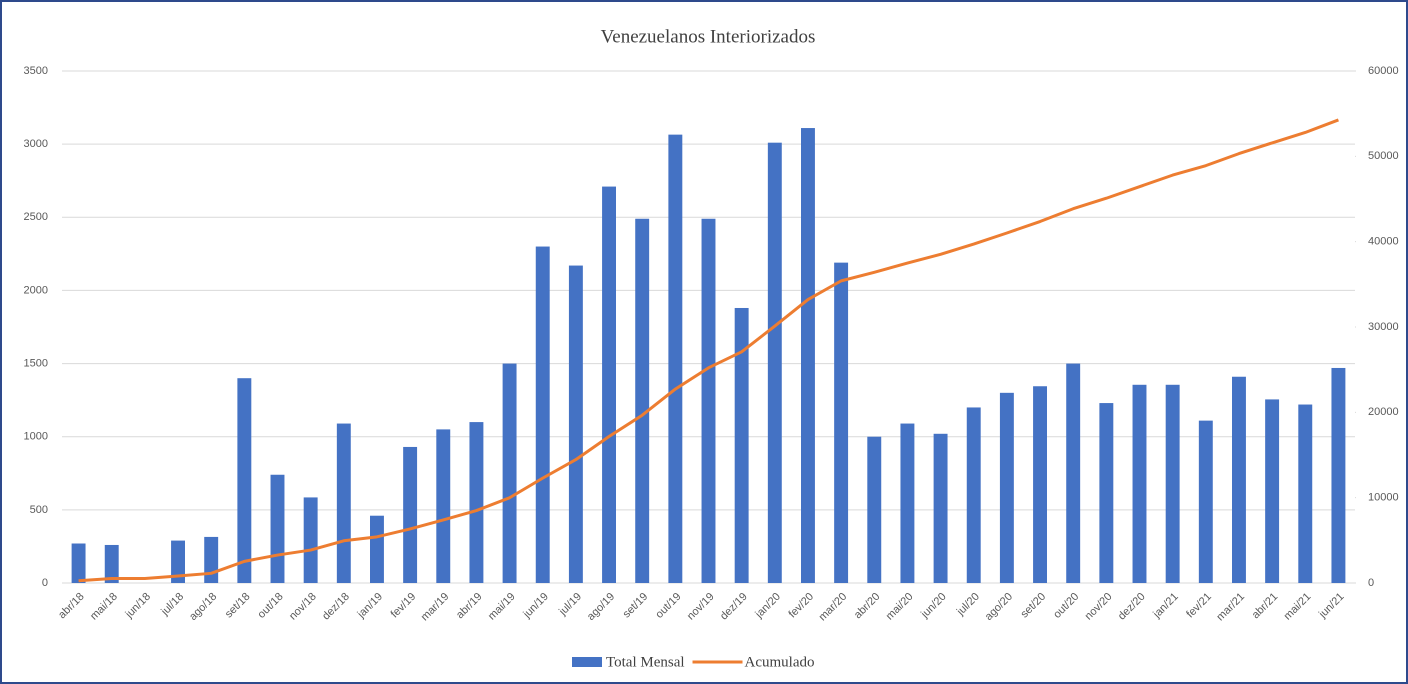  Describe the element at coordinates (39, 510) in the screenshot. I see `y-tick-label: 500` at that location.